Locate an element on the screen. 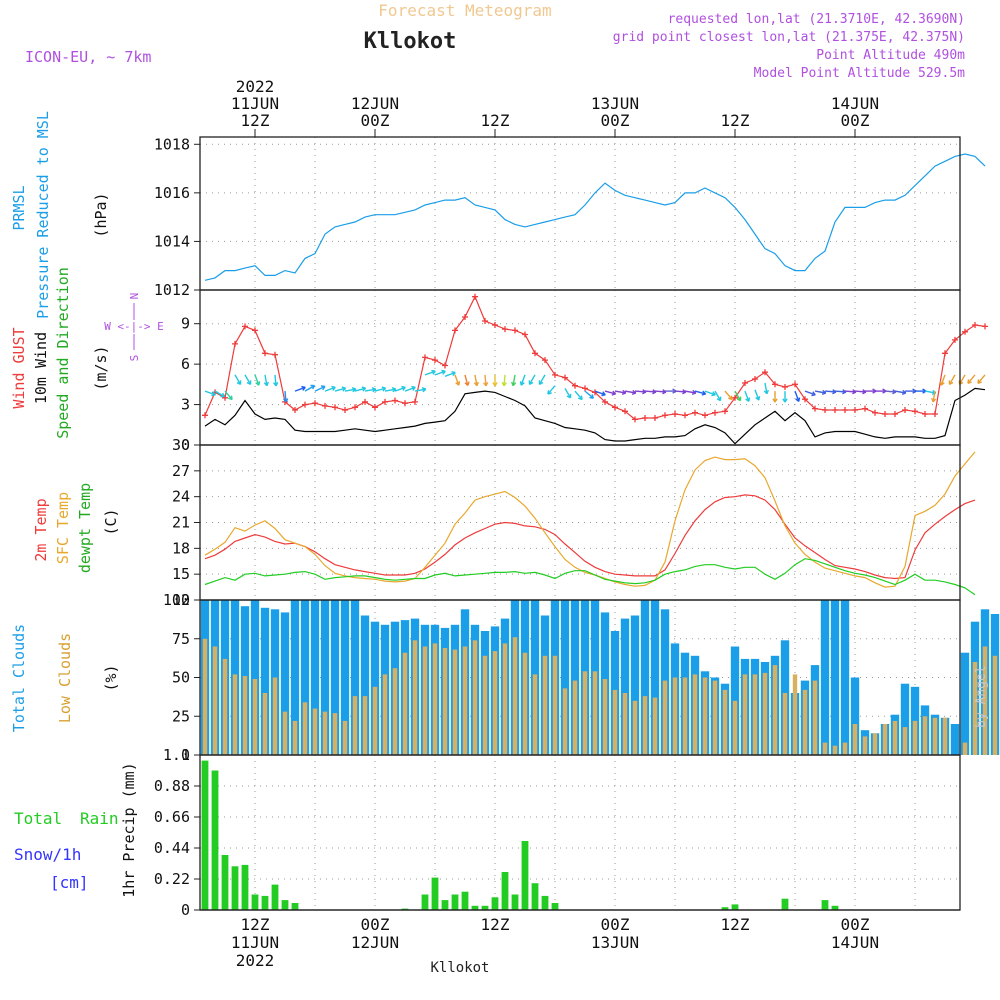 This screenshot has height=1000, width=1000. panel-frame-pressure is located at coordinates (580, 213).